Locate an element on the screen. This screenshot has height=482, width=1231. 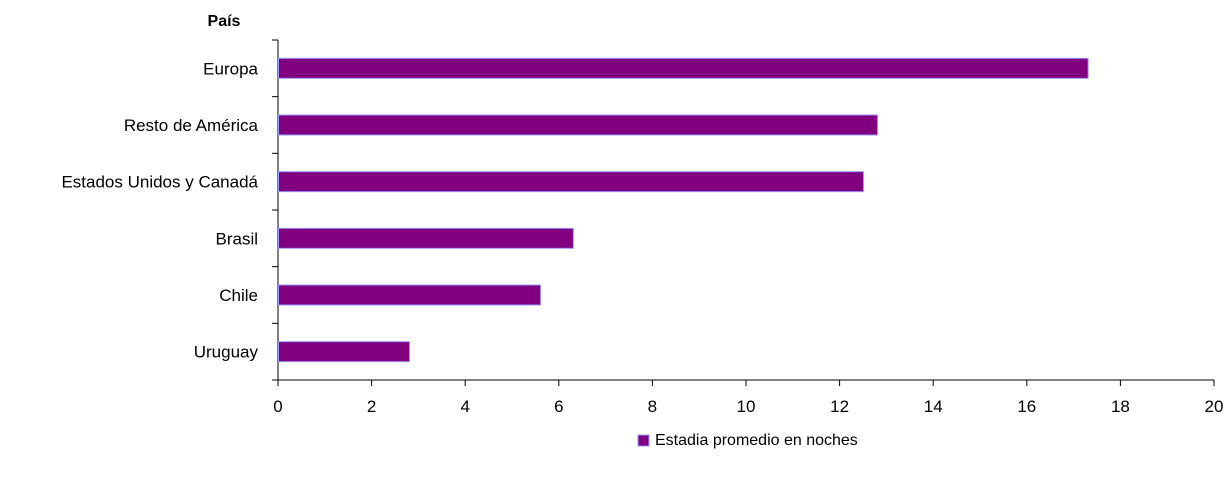
x-tick-label: 16 is located at coordinates (1026, 406).